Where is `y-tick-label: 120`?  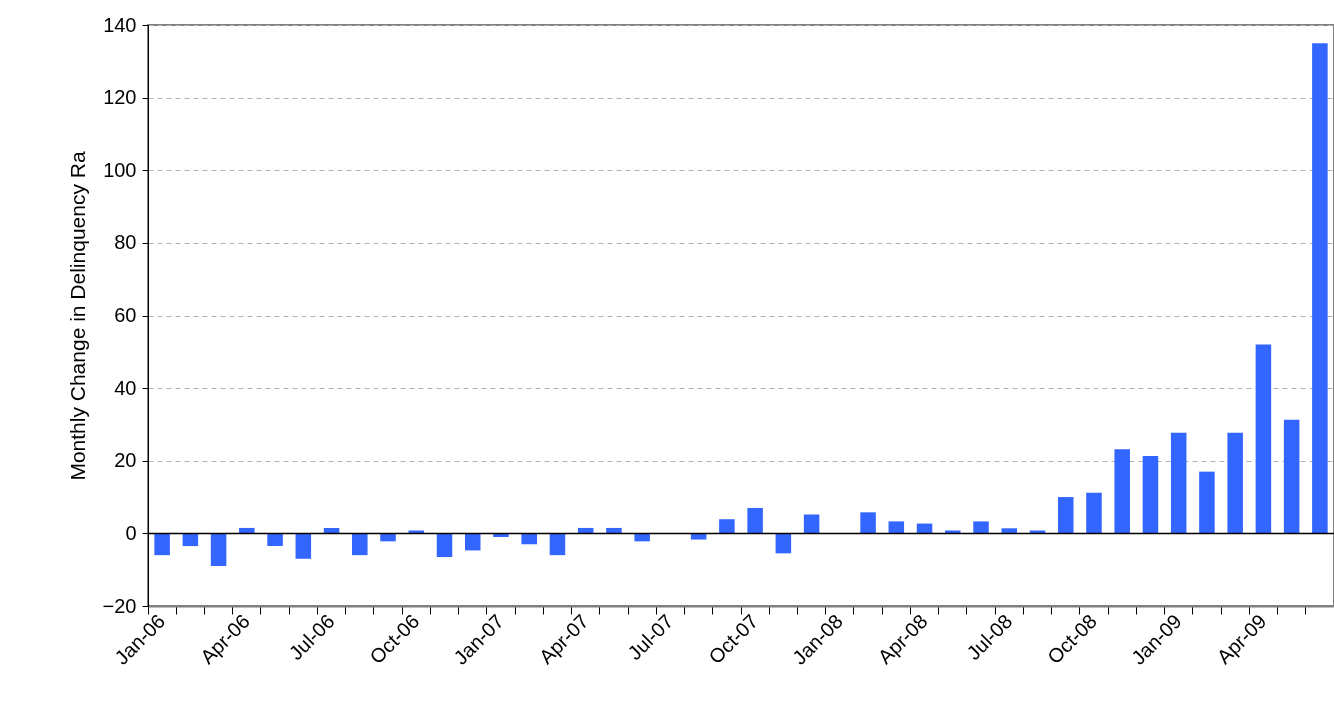 y-tick-label: 120 is located at coordinates (120, 97).